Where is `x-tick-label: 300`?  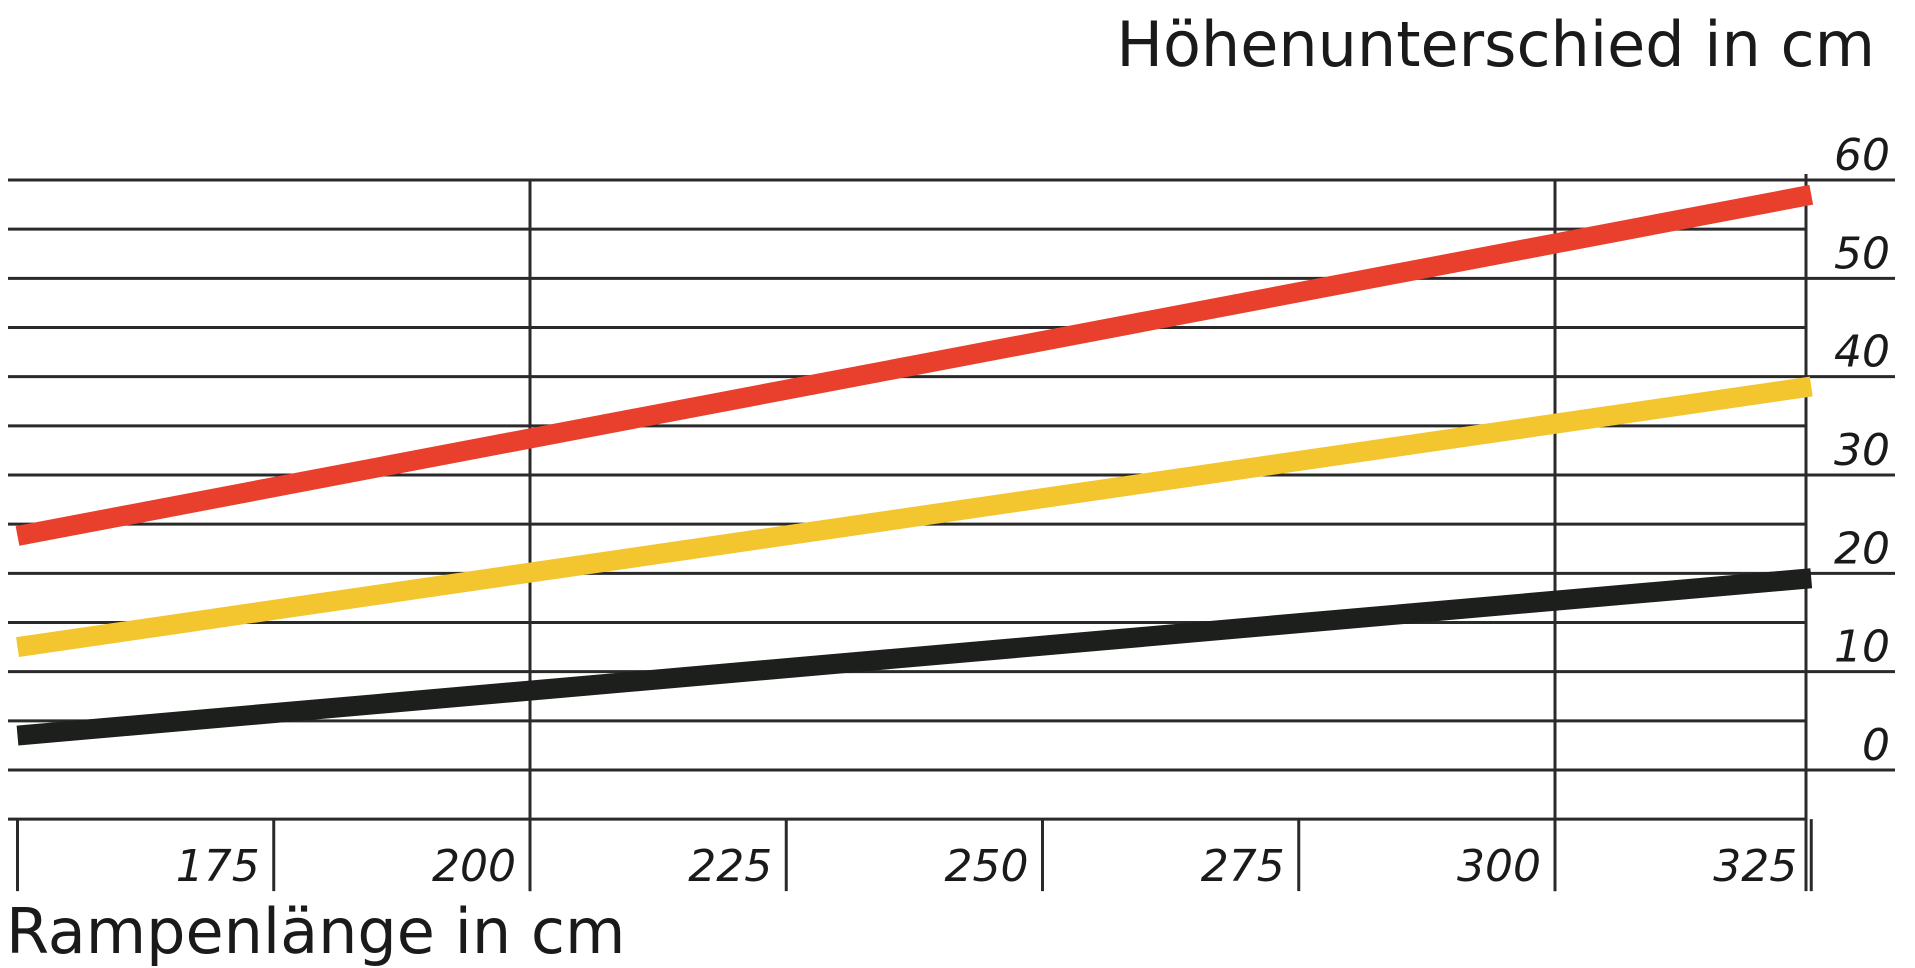 x-tick-label: 300 is located at coordinates (1499, 866).